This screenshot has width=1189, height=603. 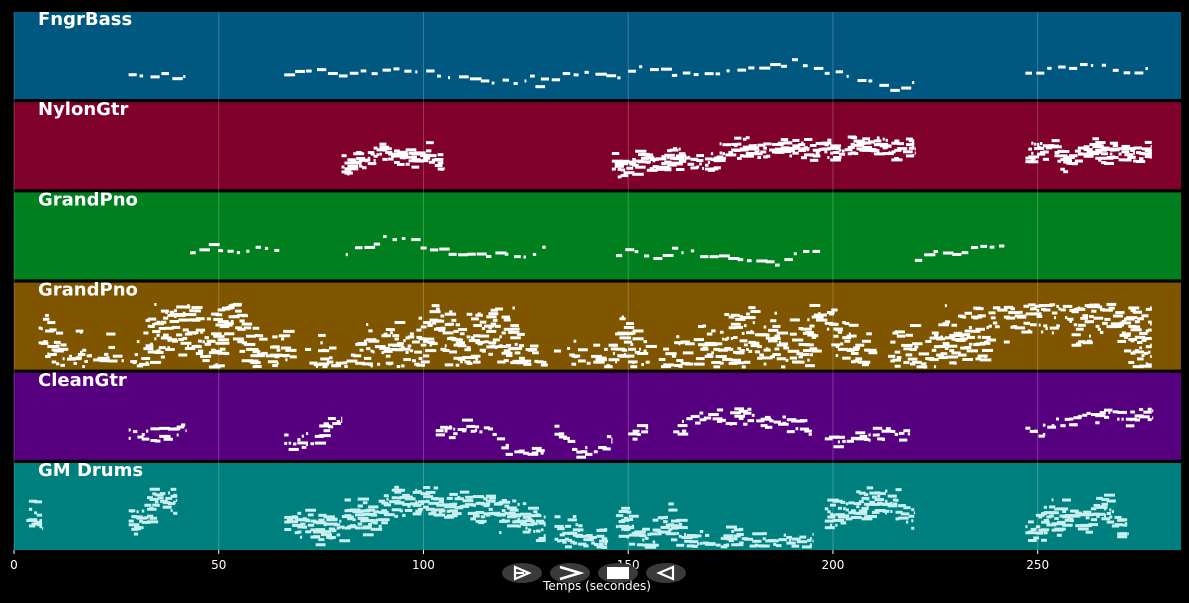 I want to click on stop-button, so click(x=618, y=573).